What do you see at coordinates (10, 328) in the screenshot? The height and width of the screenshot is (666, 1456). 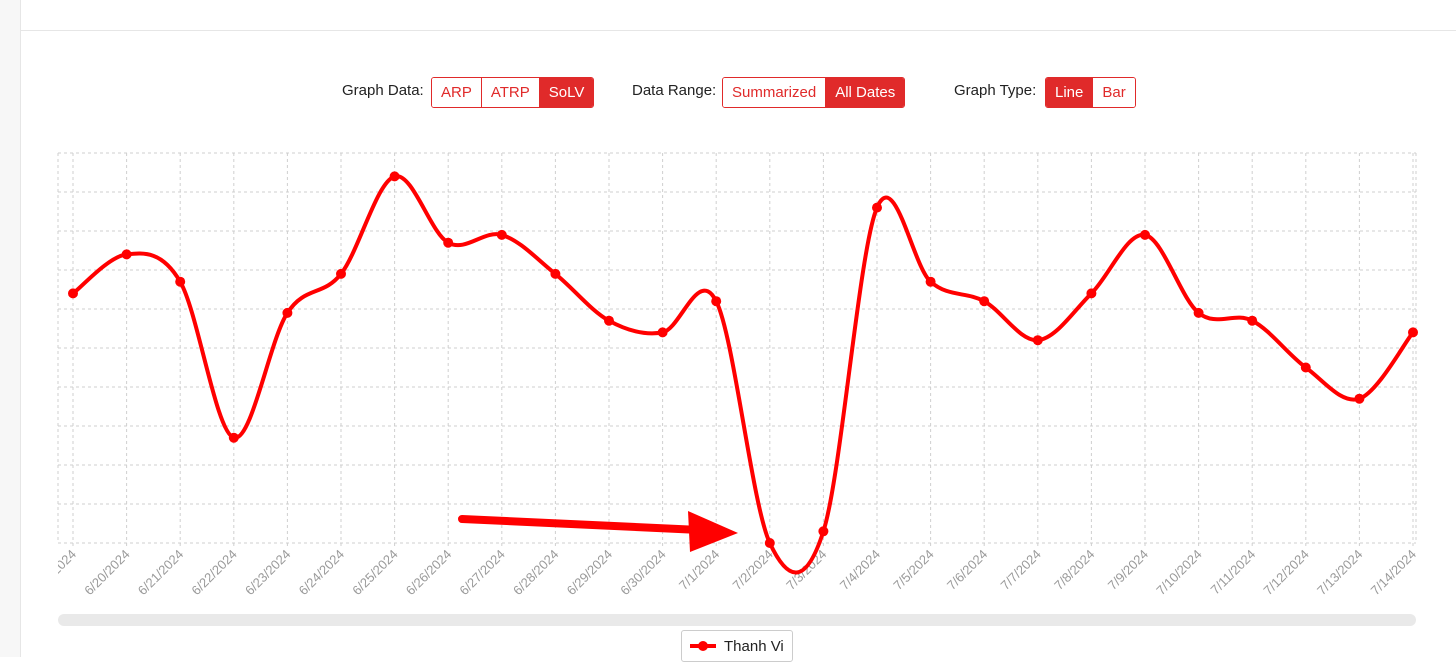 I see `sidebar-edge` at bounding box center [10, 328].